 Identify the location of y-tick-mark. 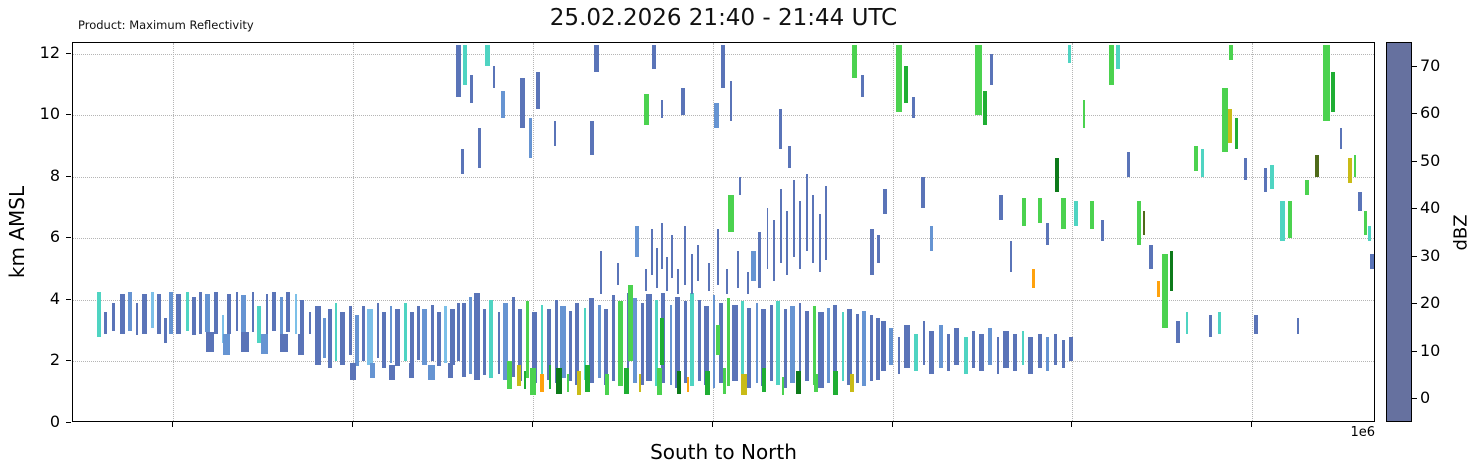
(68, 176).